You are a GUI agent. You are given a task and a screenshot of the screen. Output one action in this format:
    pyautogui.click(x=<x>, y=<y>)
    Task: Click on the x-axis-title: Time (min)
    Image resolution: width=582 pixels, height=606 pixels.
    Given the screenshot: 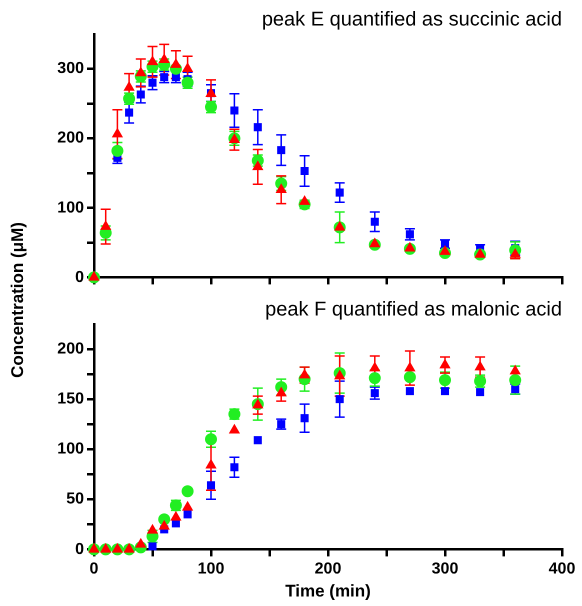 What is the action you would take?
    pyautogui.click(x=328, y=590)
    